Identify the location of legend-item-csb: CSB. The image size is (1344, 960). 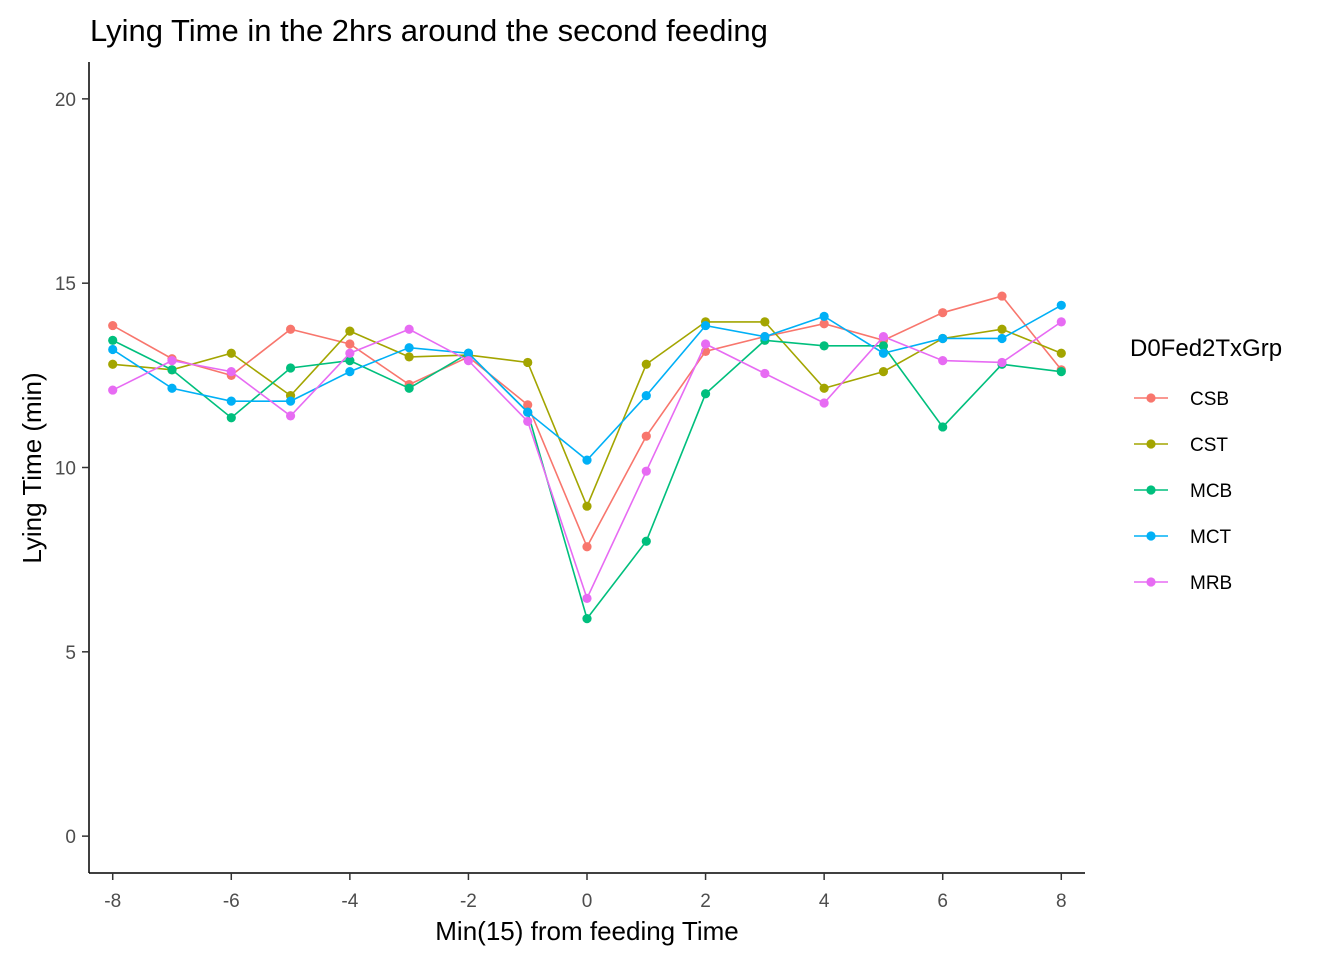
(1181, 399).